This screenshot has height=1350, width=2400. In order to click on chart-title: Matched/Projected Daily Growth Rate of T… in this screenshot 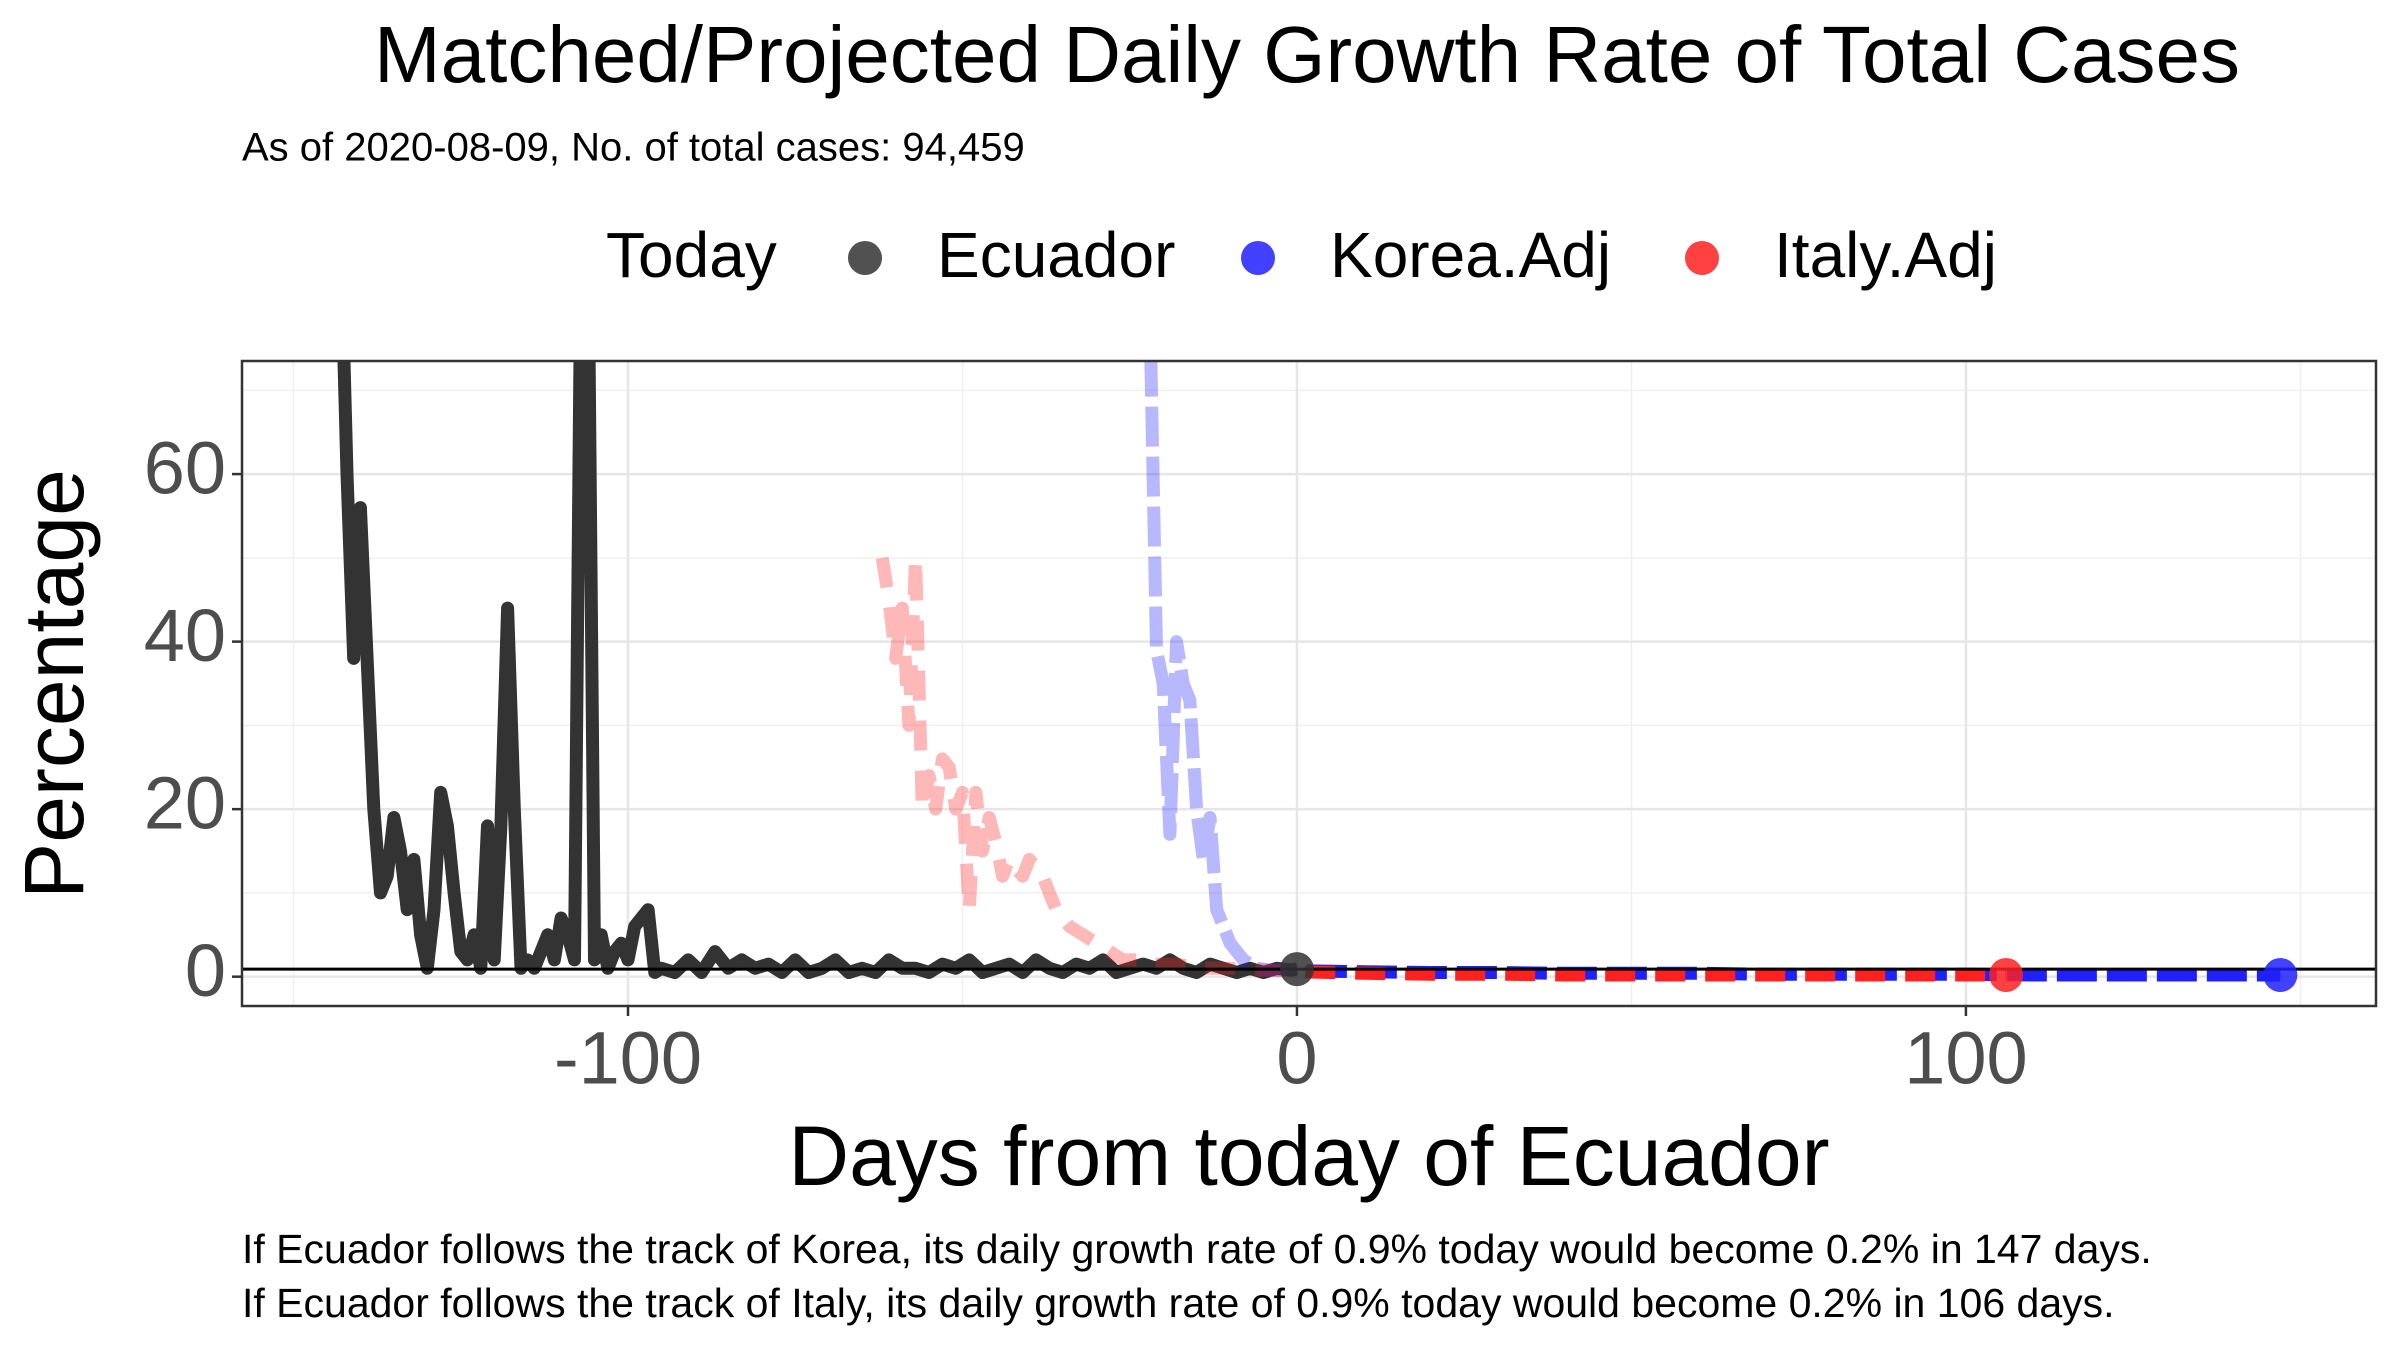, I will do `click(1307, 54)`.